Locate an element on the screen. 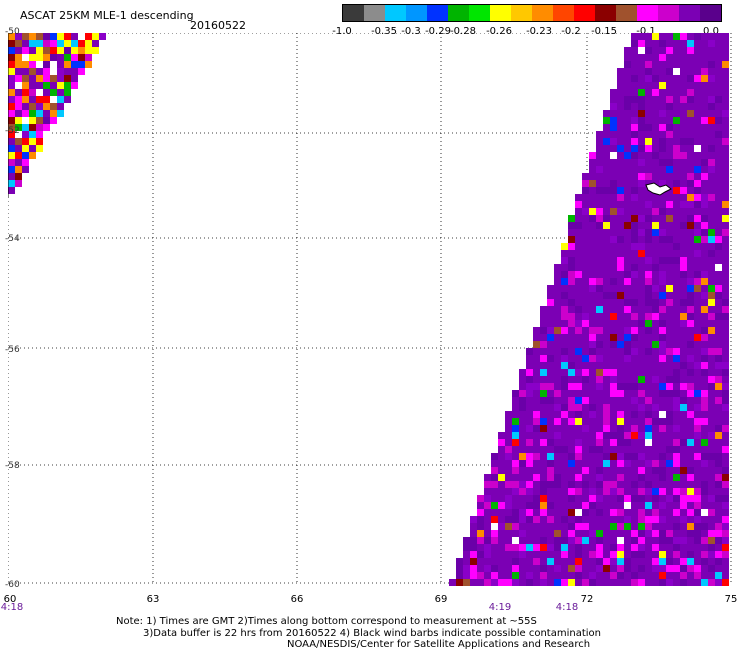 This screenshot has height=650, width=740. color-swatch is located at coordinates (626, 13).